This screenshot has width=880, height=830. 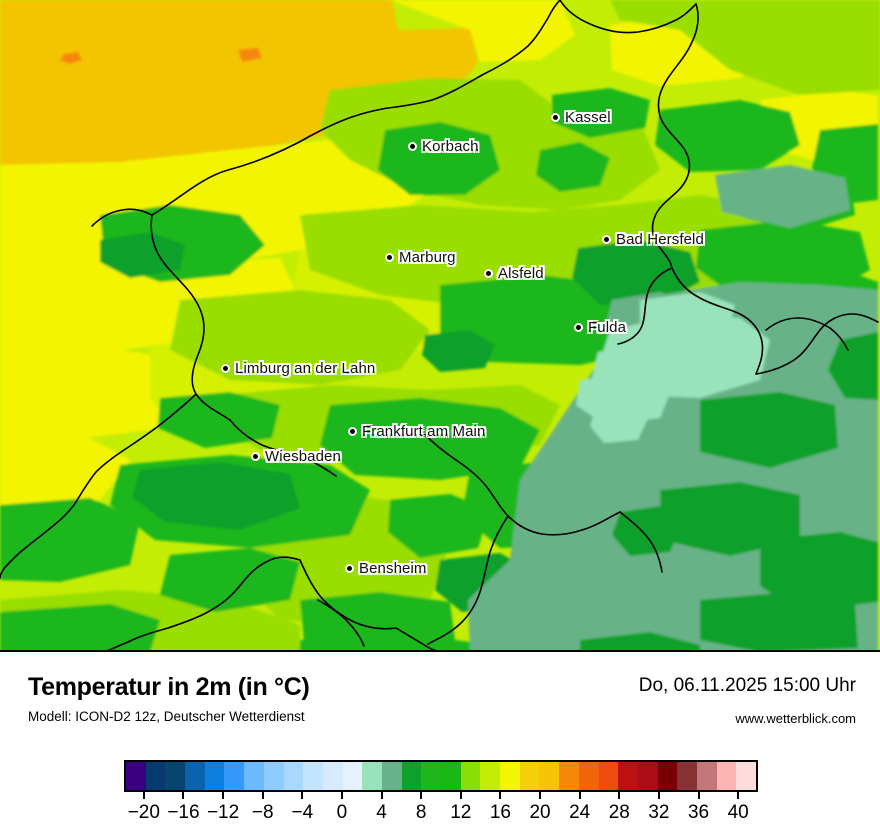 What do you see at coordinates (660, 239) in the screenshot?
I see `city-label: Bad Hersfeld` at bounding box center [660, 239].